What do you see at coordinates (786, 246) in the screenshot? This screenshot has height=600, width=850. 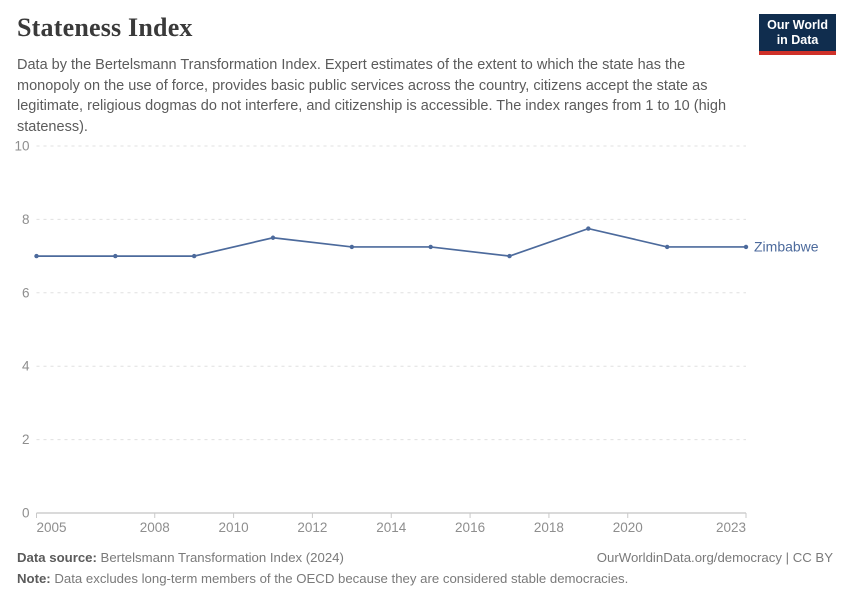 I see `series-label: Zimbabwe` at bounding box center [786, 246].